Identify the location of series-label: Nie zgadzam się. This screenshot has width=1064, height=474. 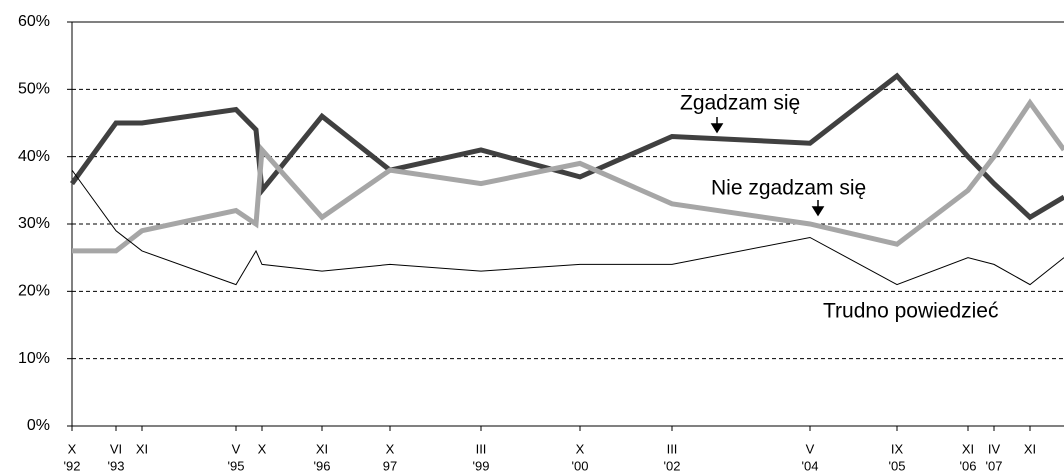
(788, 188).